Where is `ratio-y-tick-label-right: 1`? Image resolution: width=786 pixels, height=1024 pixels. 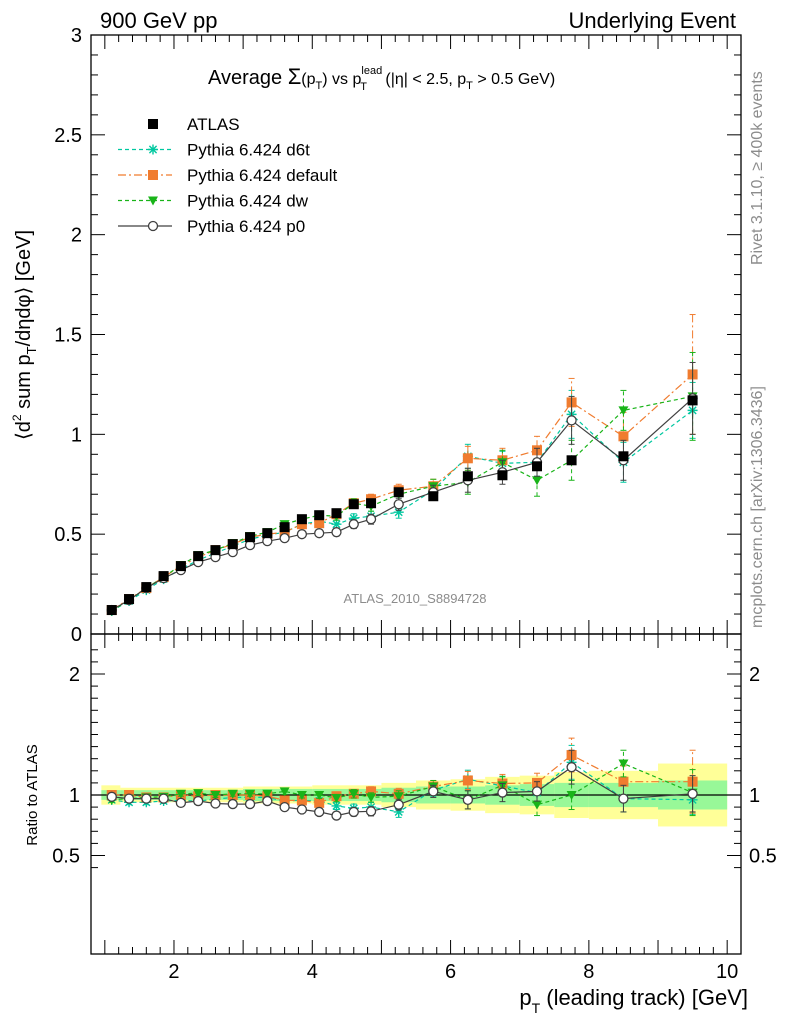
ratio-y-tick-label-right: 1 is located at coordinates (754, 796).